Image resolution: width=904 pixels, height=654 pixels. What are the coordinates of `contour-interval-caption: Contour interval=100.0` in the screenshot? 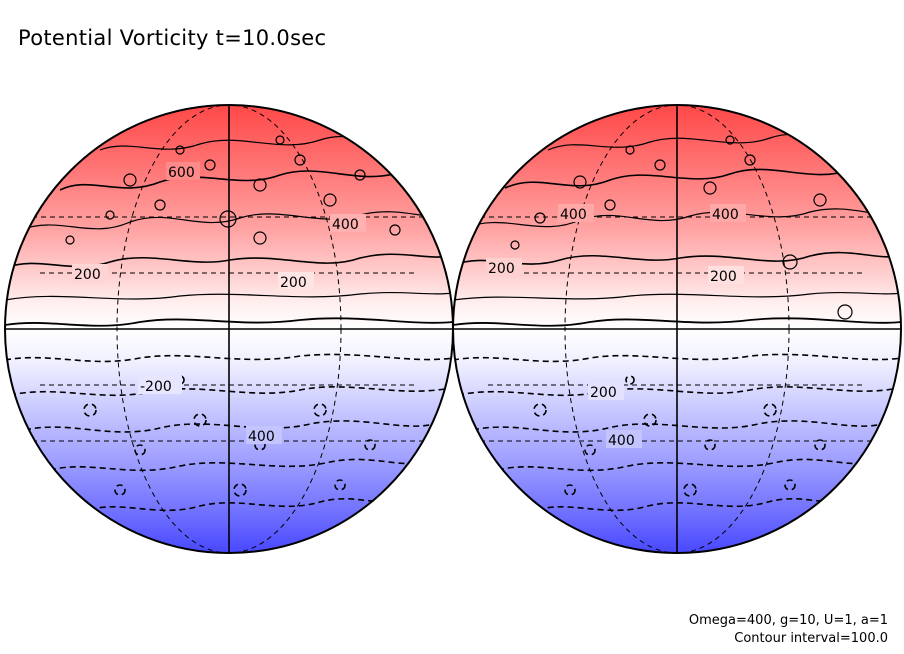 It's located at (811, 638).